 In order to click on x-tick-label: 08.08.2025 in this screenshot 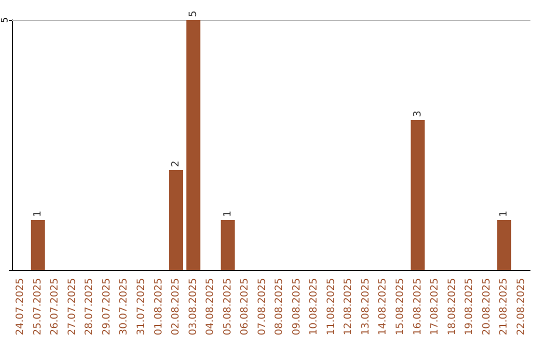, I will do `click(280, 307)`.